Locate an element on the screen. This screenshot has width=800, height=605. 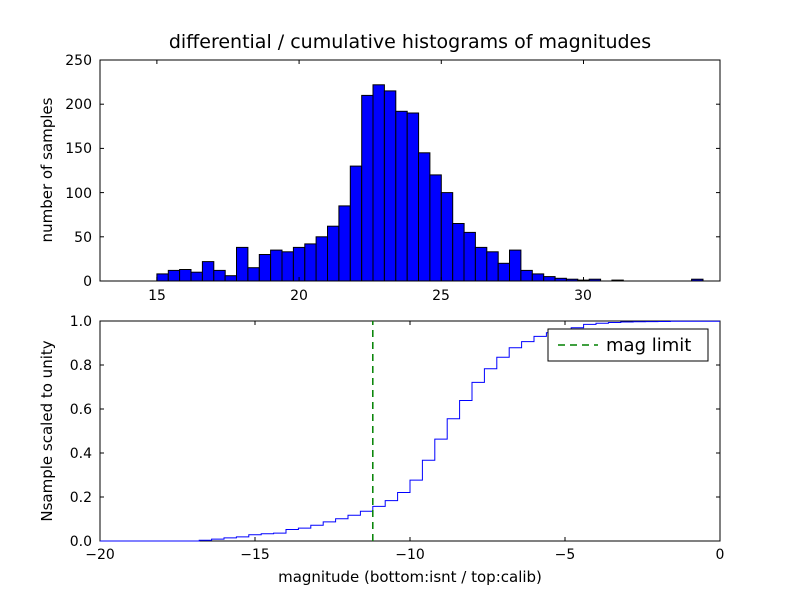
bottom-ytick-label: 1.0 is located at coordinates (81, 322).